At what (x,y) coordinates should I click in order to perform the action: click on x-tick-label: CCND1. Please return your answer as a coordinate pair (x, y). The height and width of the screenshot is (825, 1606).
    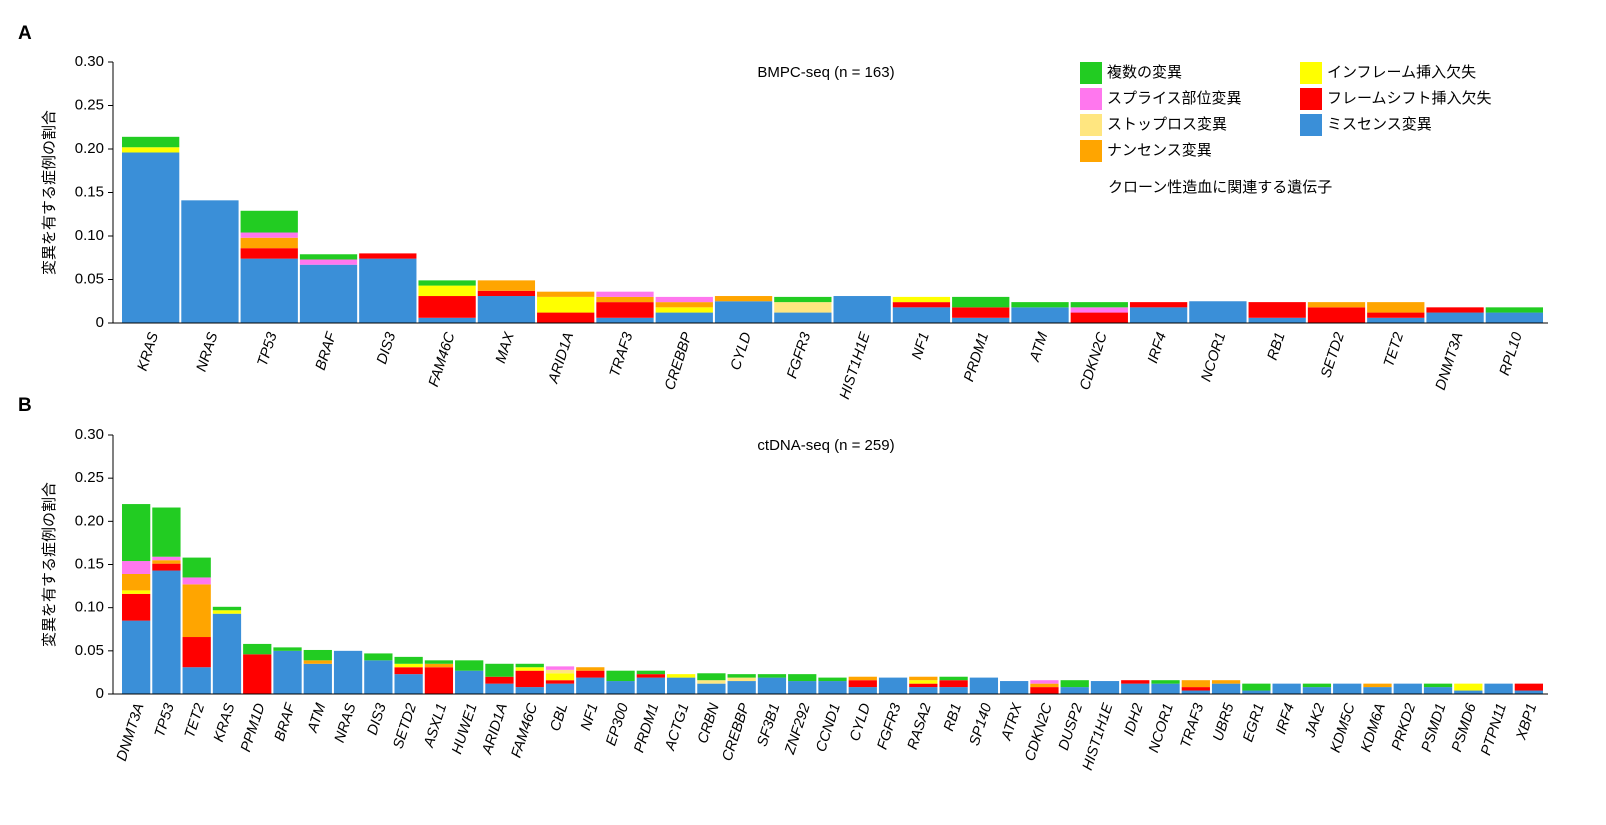
    Looking at the image, I should click on (828, 727).